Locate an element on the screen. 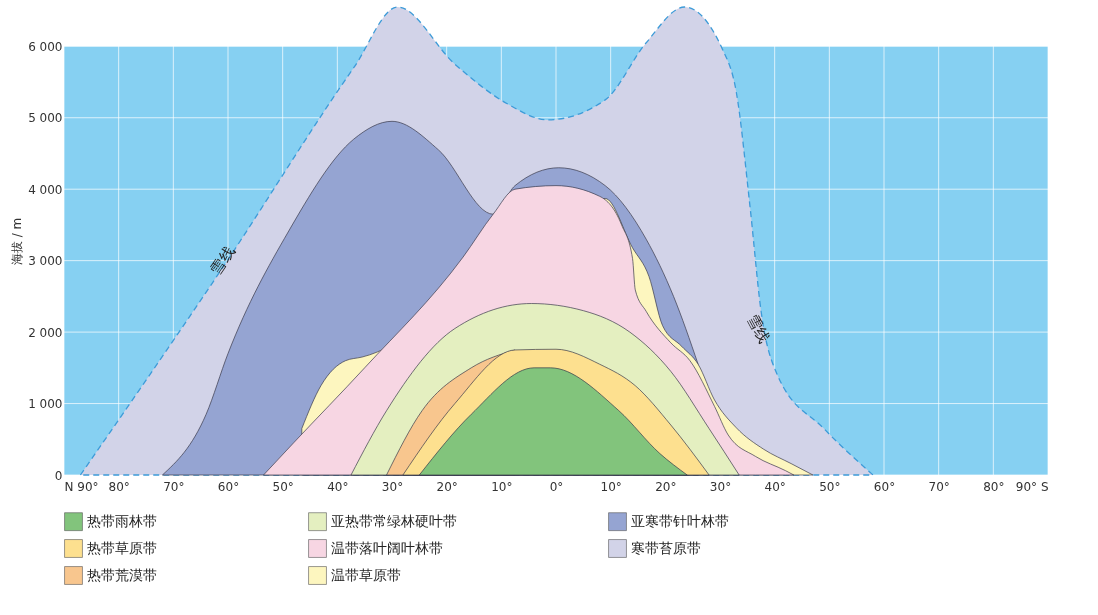  y-axis-title: 海拔 / m is located at coordinates (17, 241).